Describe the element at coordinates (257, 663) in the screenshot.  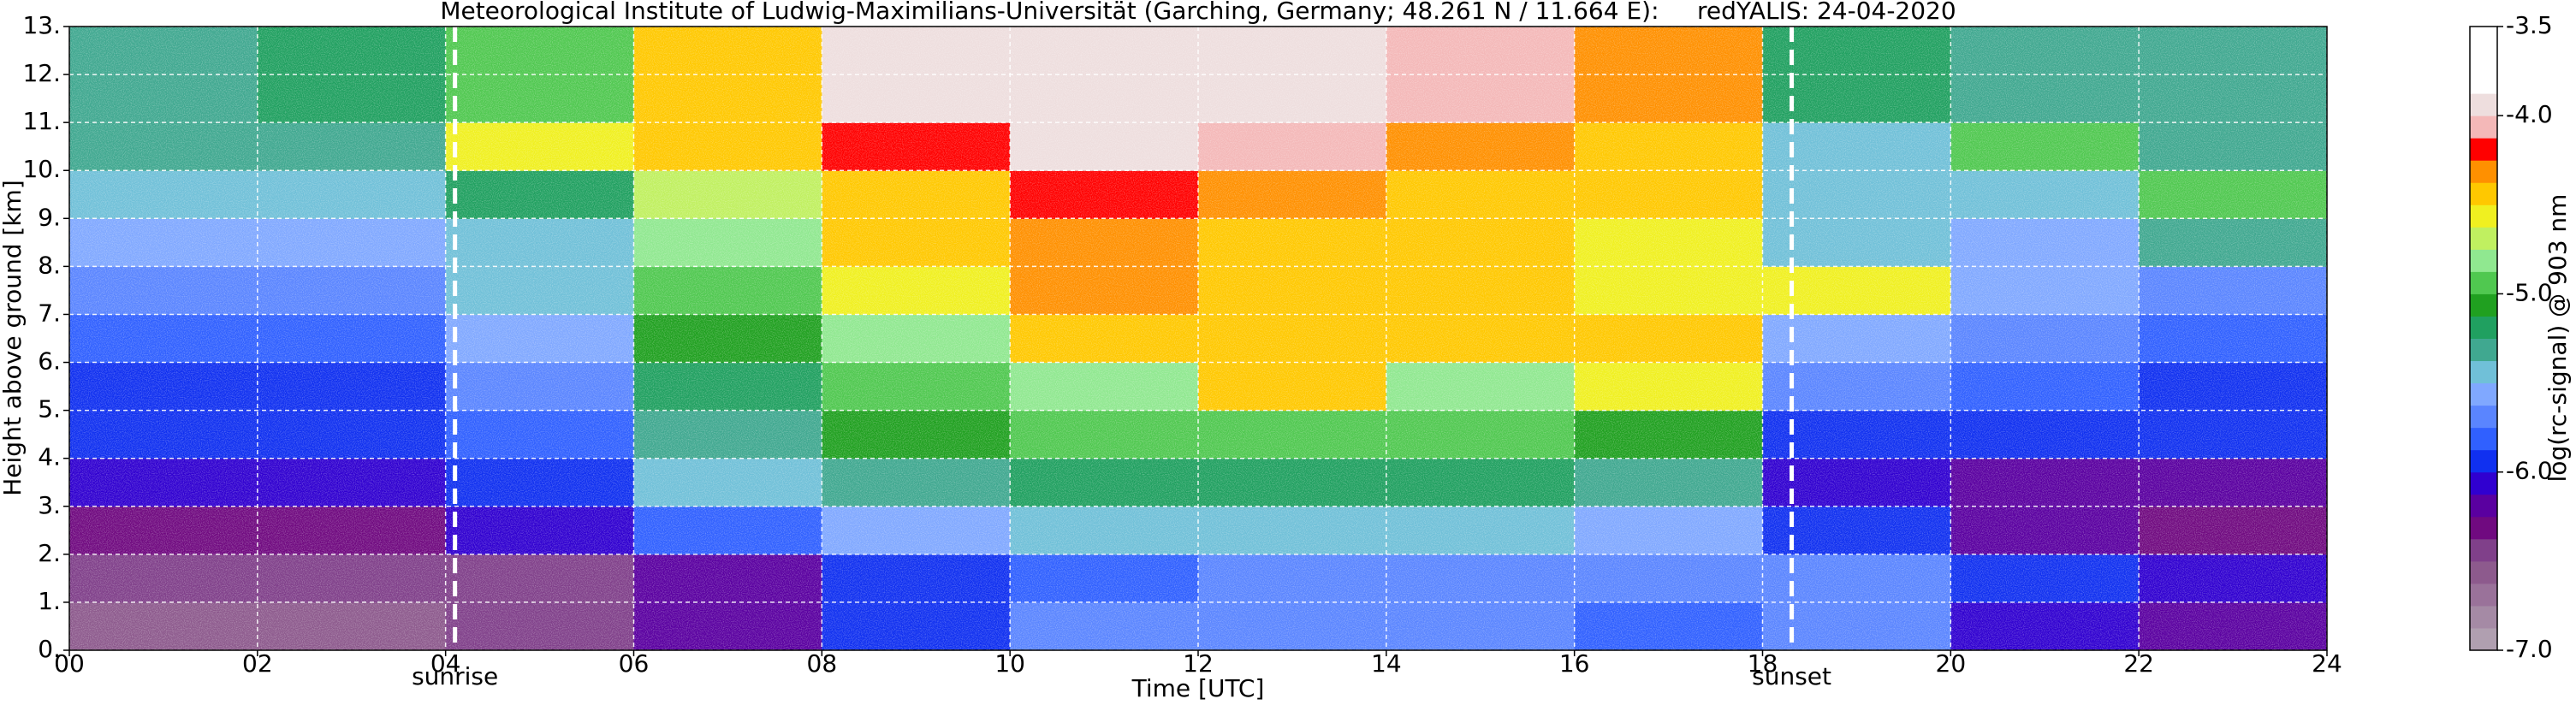
I see `x-tick-label: 02` at that location.